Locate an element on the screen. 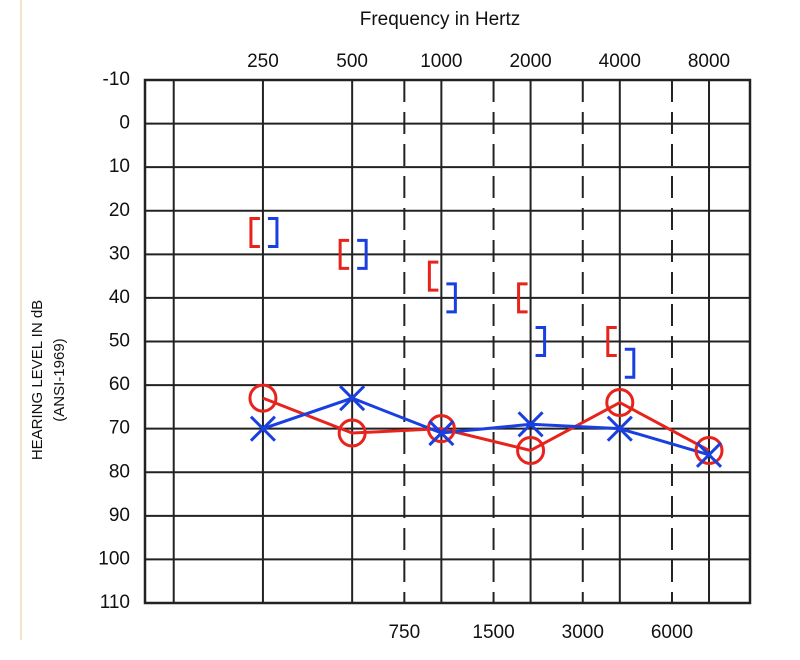  y-tick-label: 10 is located at coordinates (119, 166).